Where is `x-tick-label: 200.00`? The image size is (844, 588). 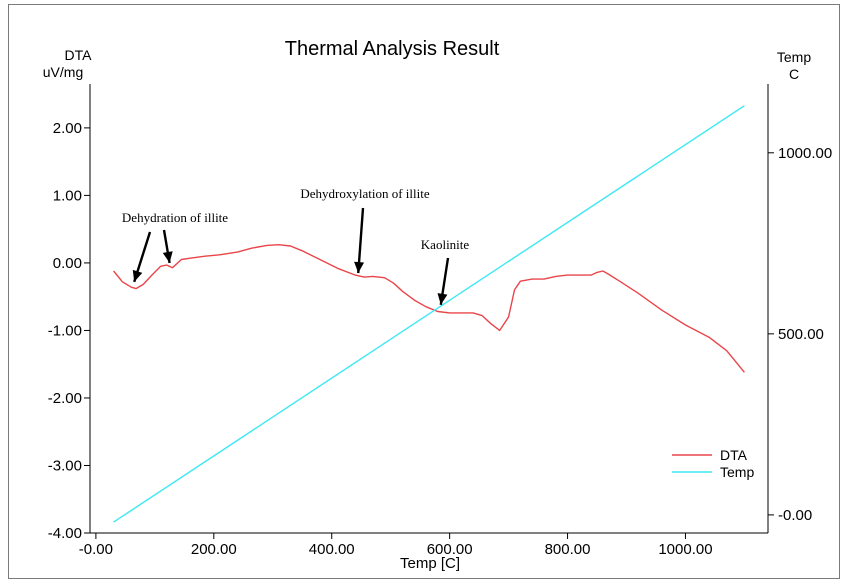 x-tick-label: 200.00 is located at coordinates (214, 549).